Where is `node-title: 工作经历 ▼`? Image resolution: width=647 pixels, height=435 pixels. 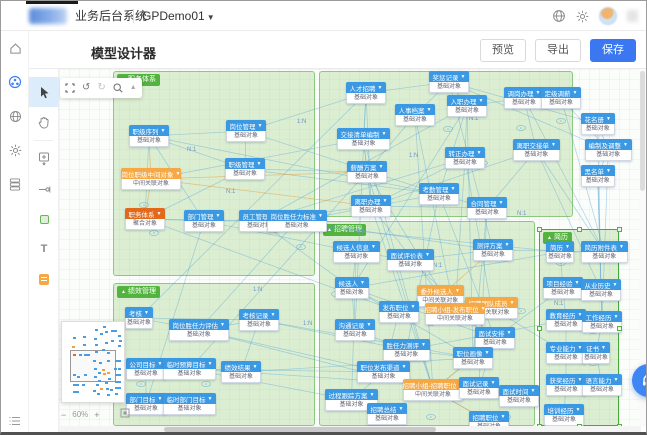 node-title: 工作经历 ▼ is located at coordinates (602, 316).